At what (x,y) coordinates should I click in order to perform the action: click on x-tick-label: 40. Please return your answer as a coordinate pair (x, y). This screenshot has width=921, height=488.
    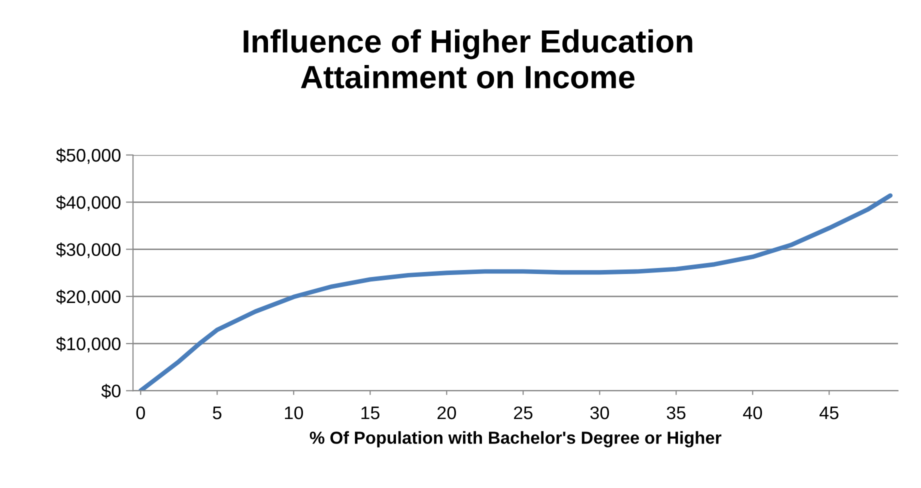
    Looking at the image, I should click on (752, 413).